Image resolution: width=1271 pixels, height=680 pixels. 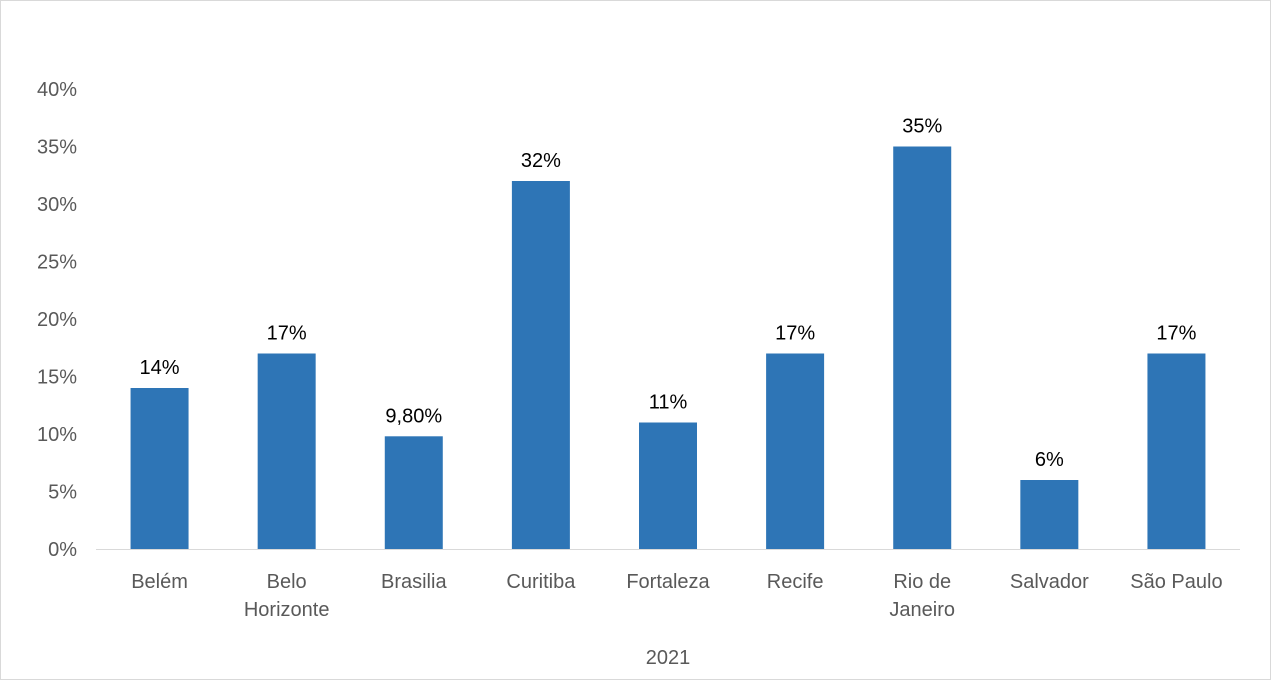 I want to click on data-label: 14%, so click(x=160, y=368).